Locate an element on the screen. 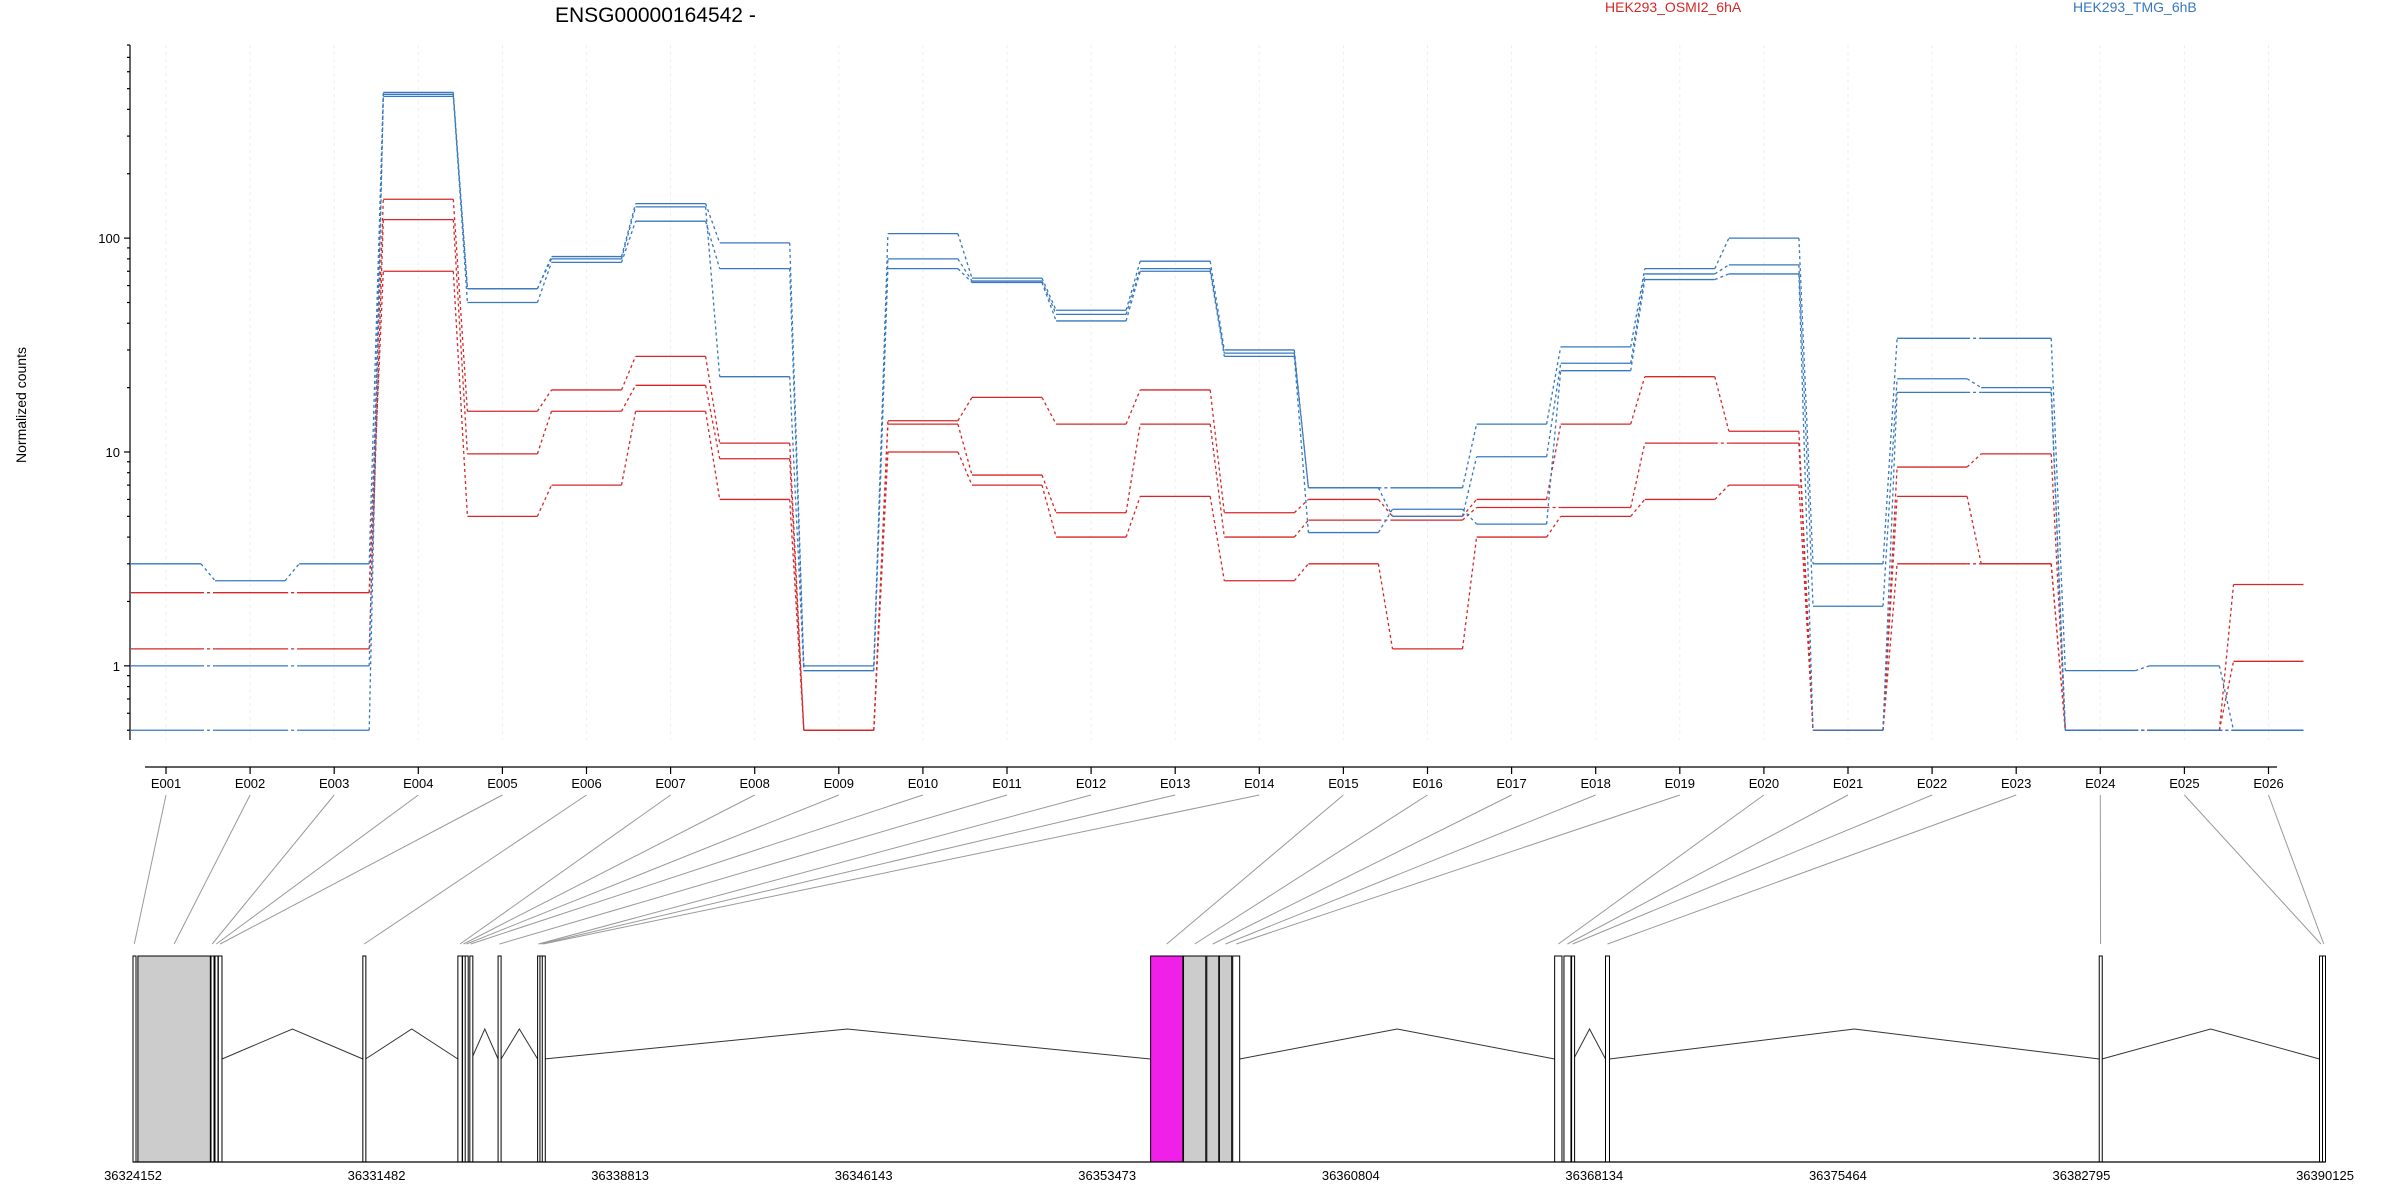 Image resolution: width=2400 pixels, height=1200 pixels. exon-connector-e018 is located at coordinates (1410, 869).